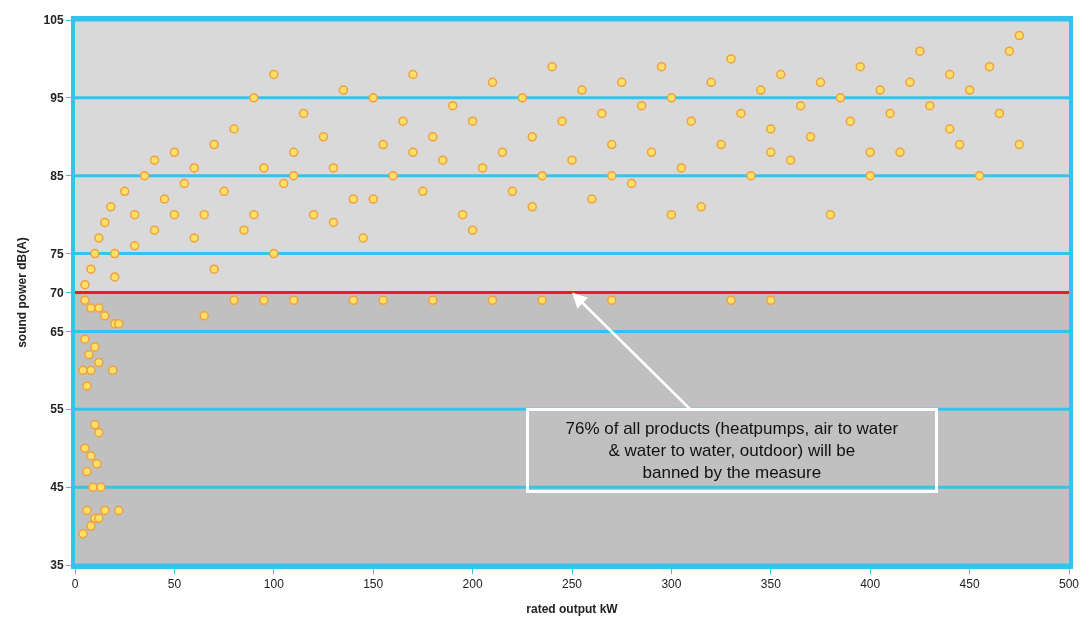  I want to click on y-tick-label: 55, so click(57, 409).